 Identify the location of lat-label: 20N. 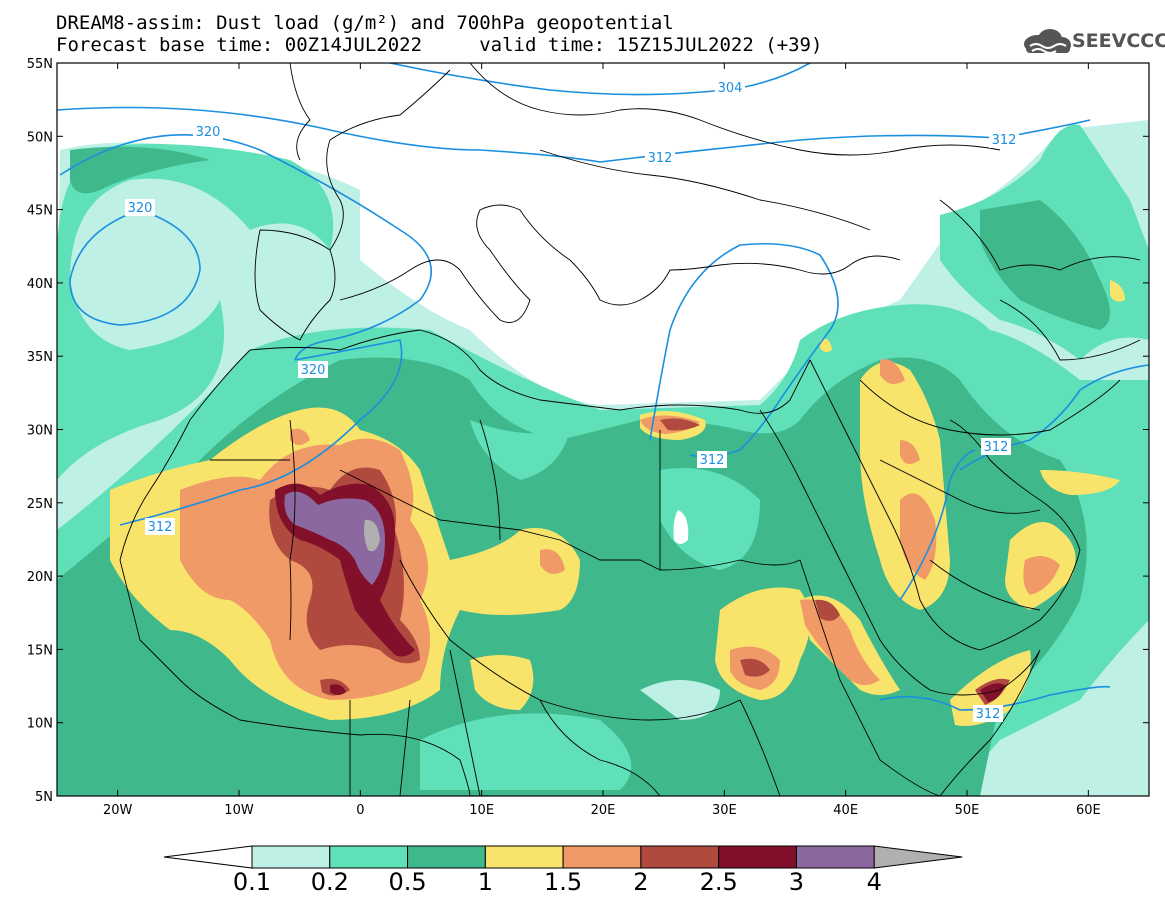
(40, 577).